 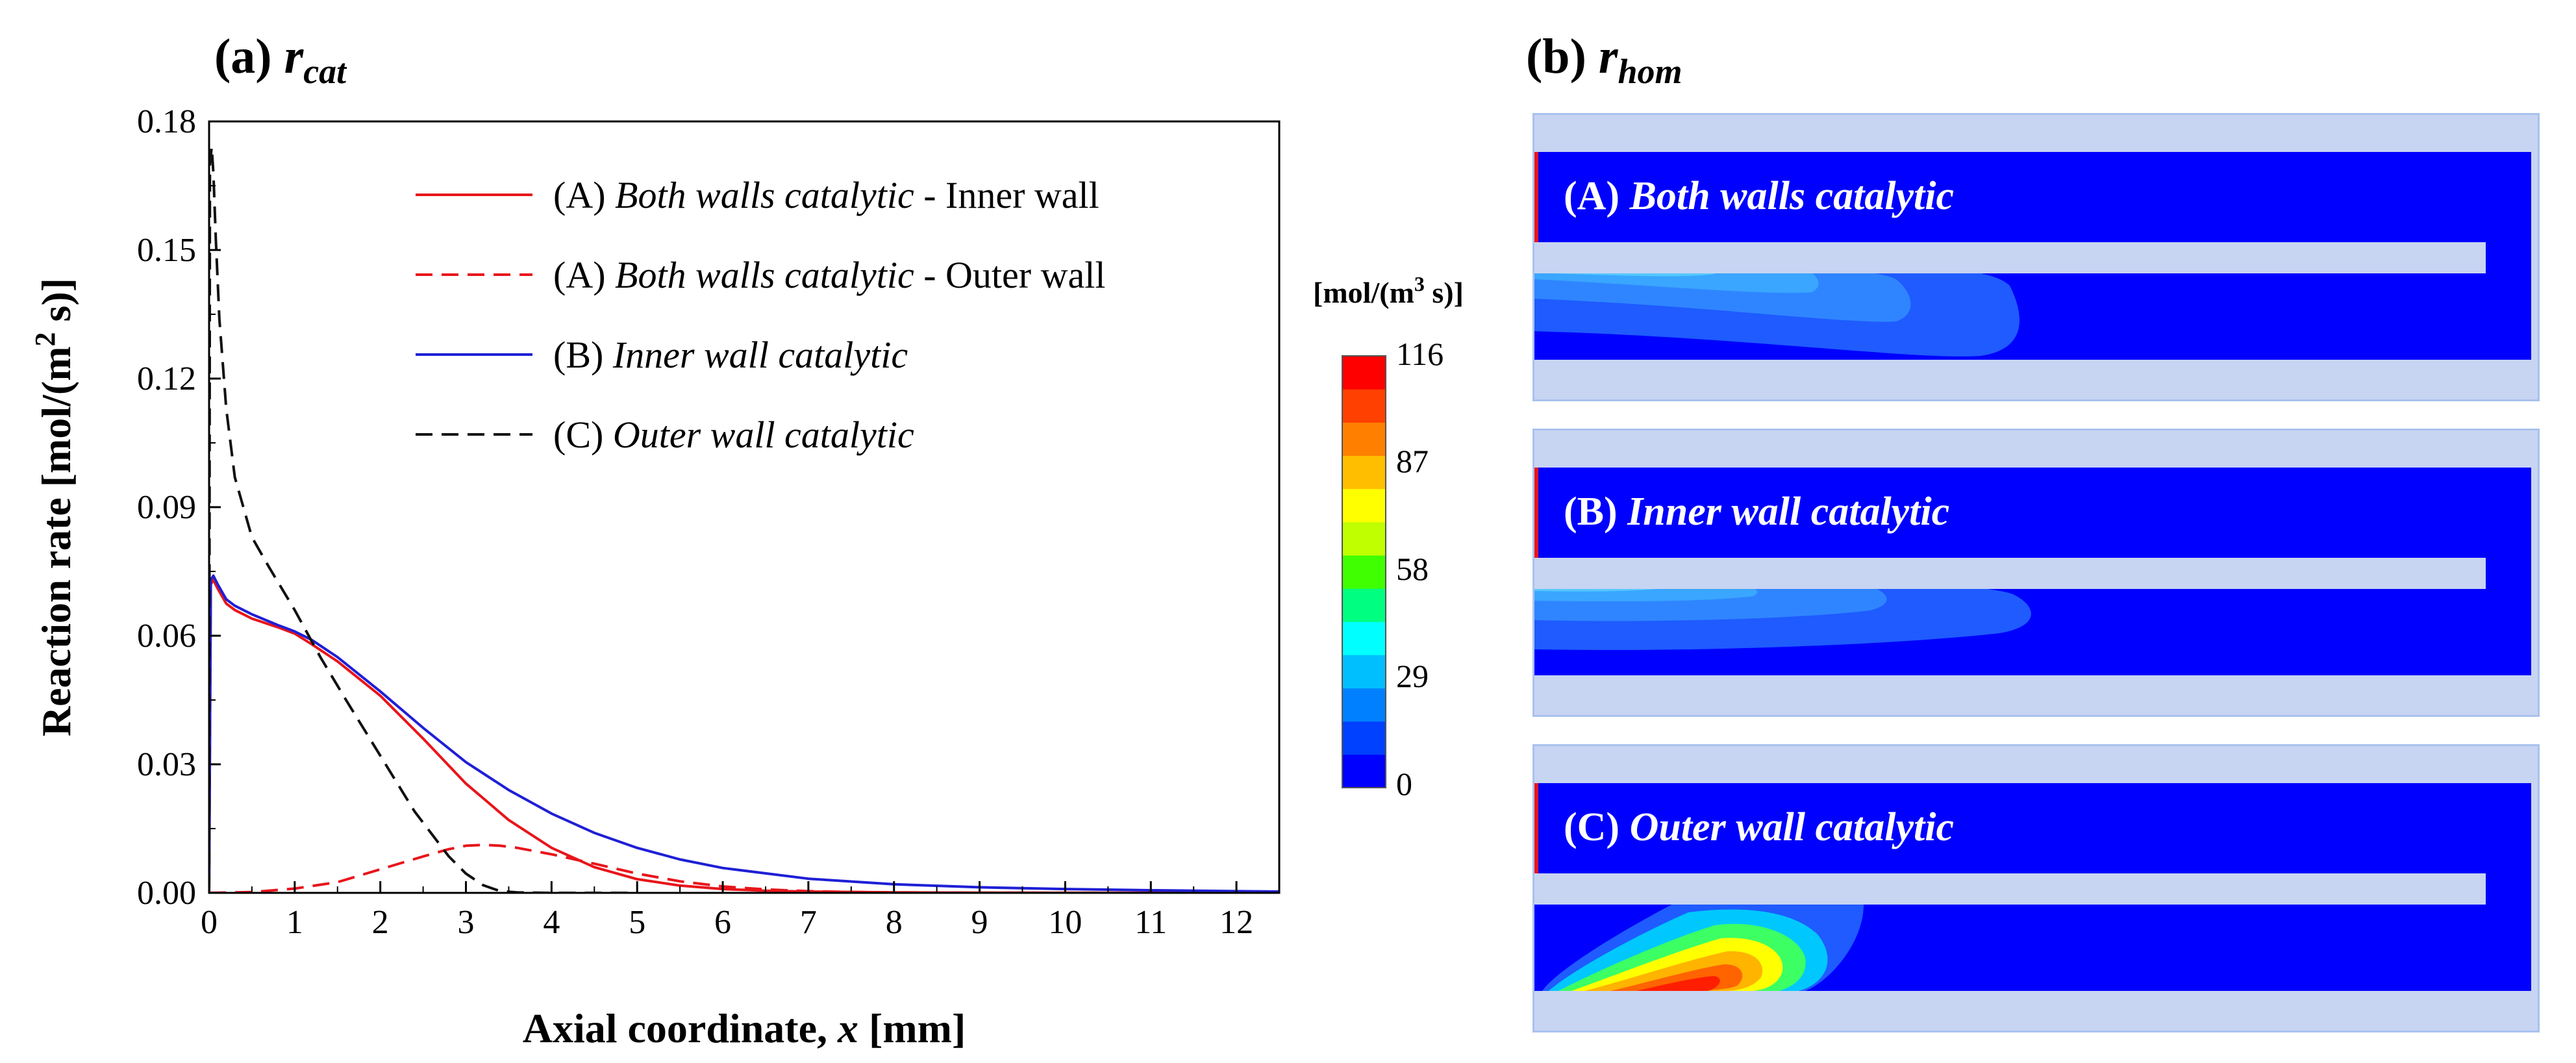 I want to click on panel-b-title: (b) rhom, so click(x=1604, y=60).